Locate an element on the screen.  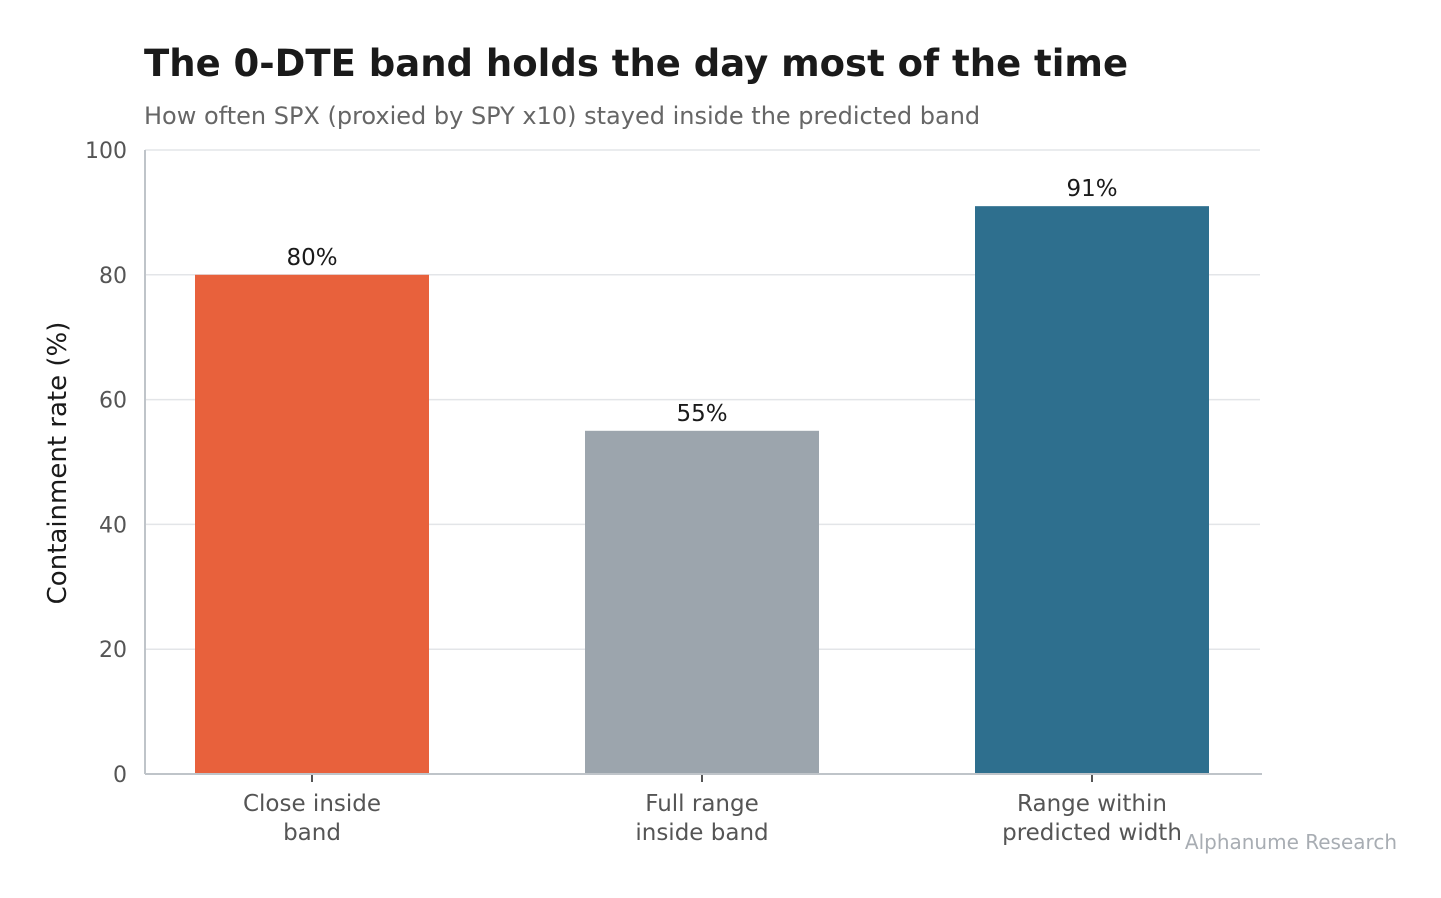
y-tick-label: 100 is located at coordinates (106, 151).